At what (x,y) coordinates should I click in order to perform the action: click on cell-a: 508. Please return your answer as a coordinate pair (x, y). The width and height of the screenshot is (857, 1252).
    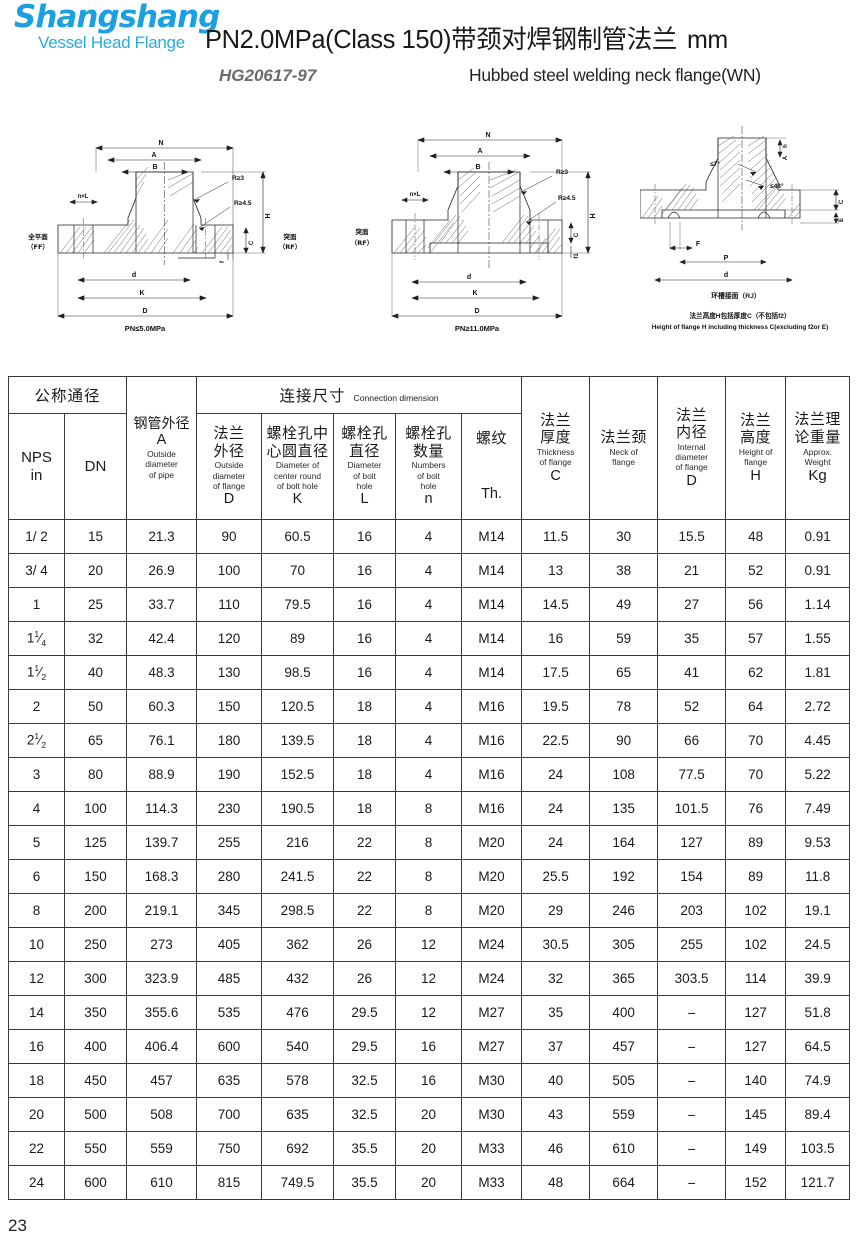
    Looking at the image, I should click on (162, 1114).